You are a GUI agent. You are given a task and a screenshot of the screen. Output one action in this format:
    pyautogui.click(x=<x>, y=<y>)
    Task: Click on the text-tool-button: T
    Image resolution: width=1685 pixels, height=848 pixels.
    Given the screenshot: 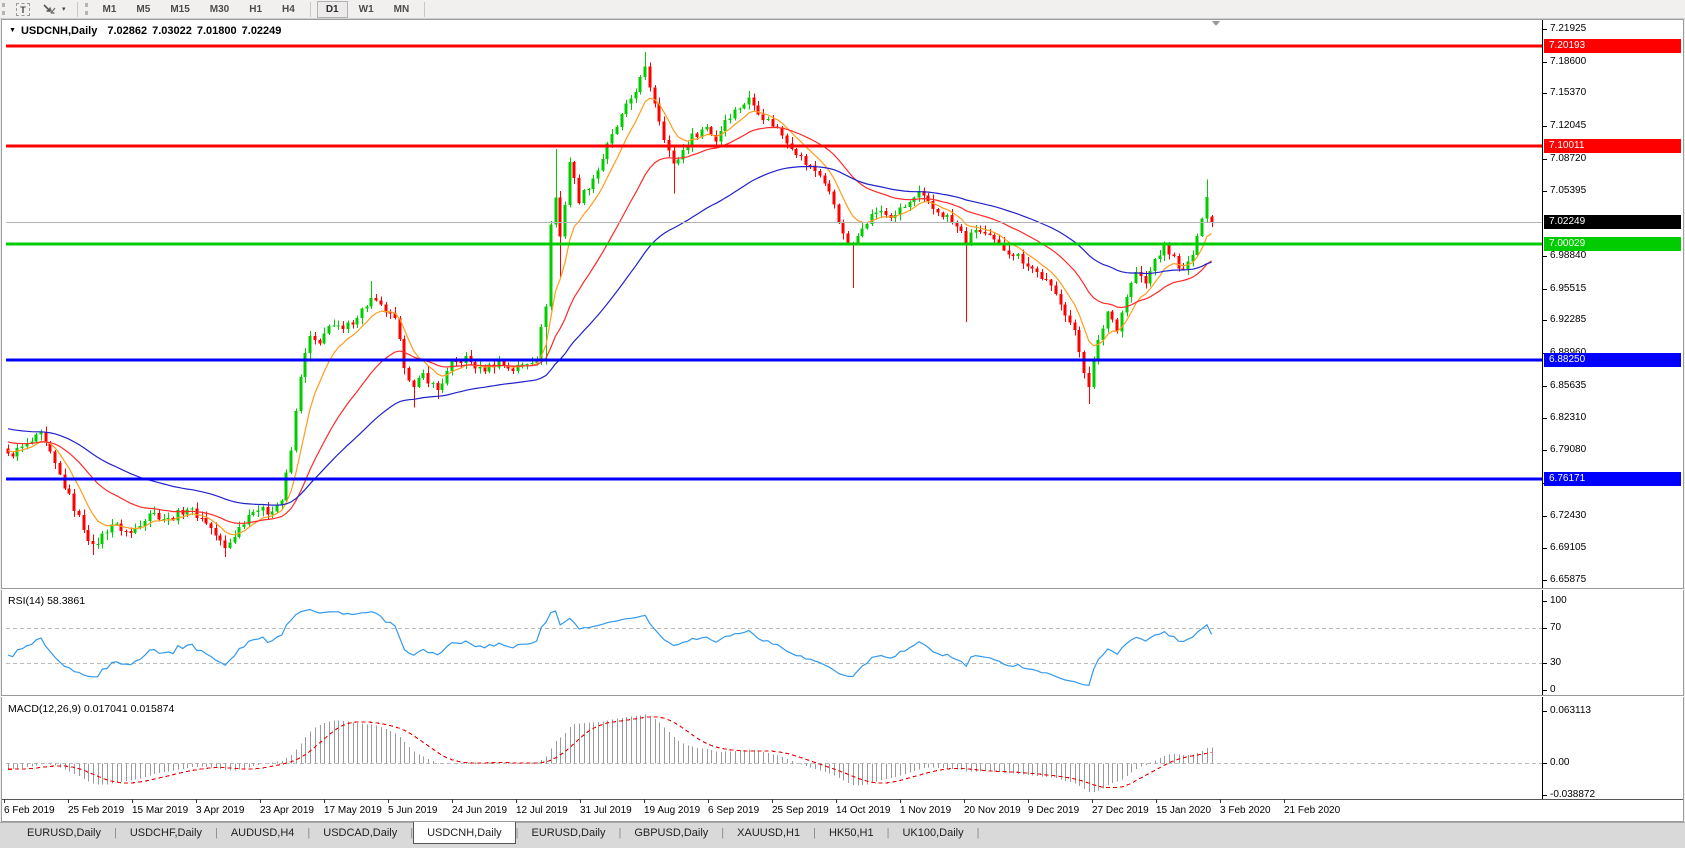 What is the action you would take?
    pyautogui.click(x=23, y=9)
    